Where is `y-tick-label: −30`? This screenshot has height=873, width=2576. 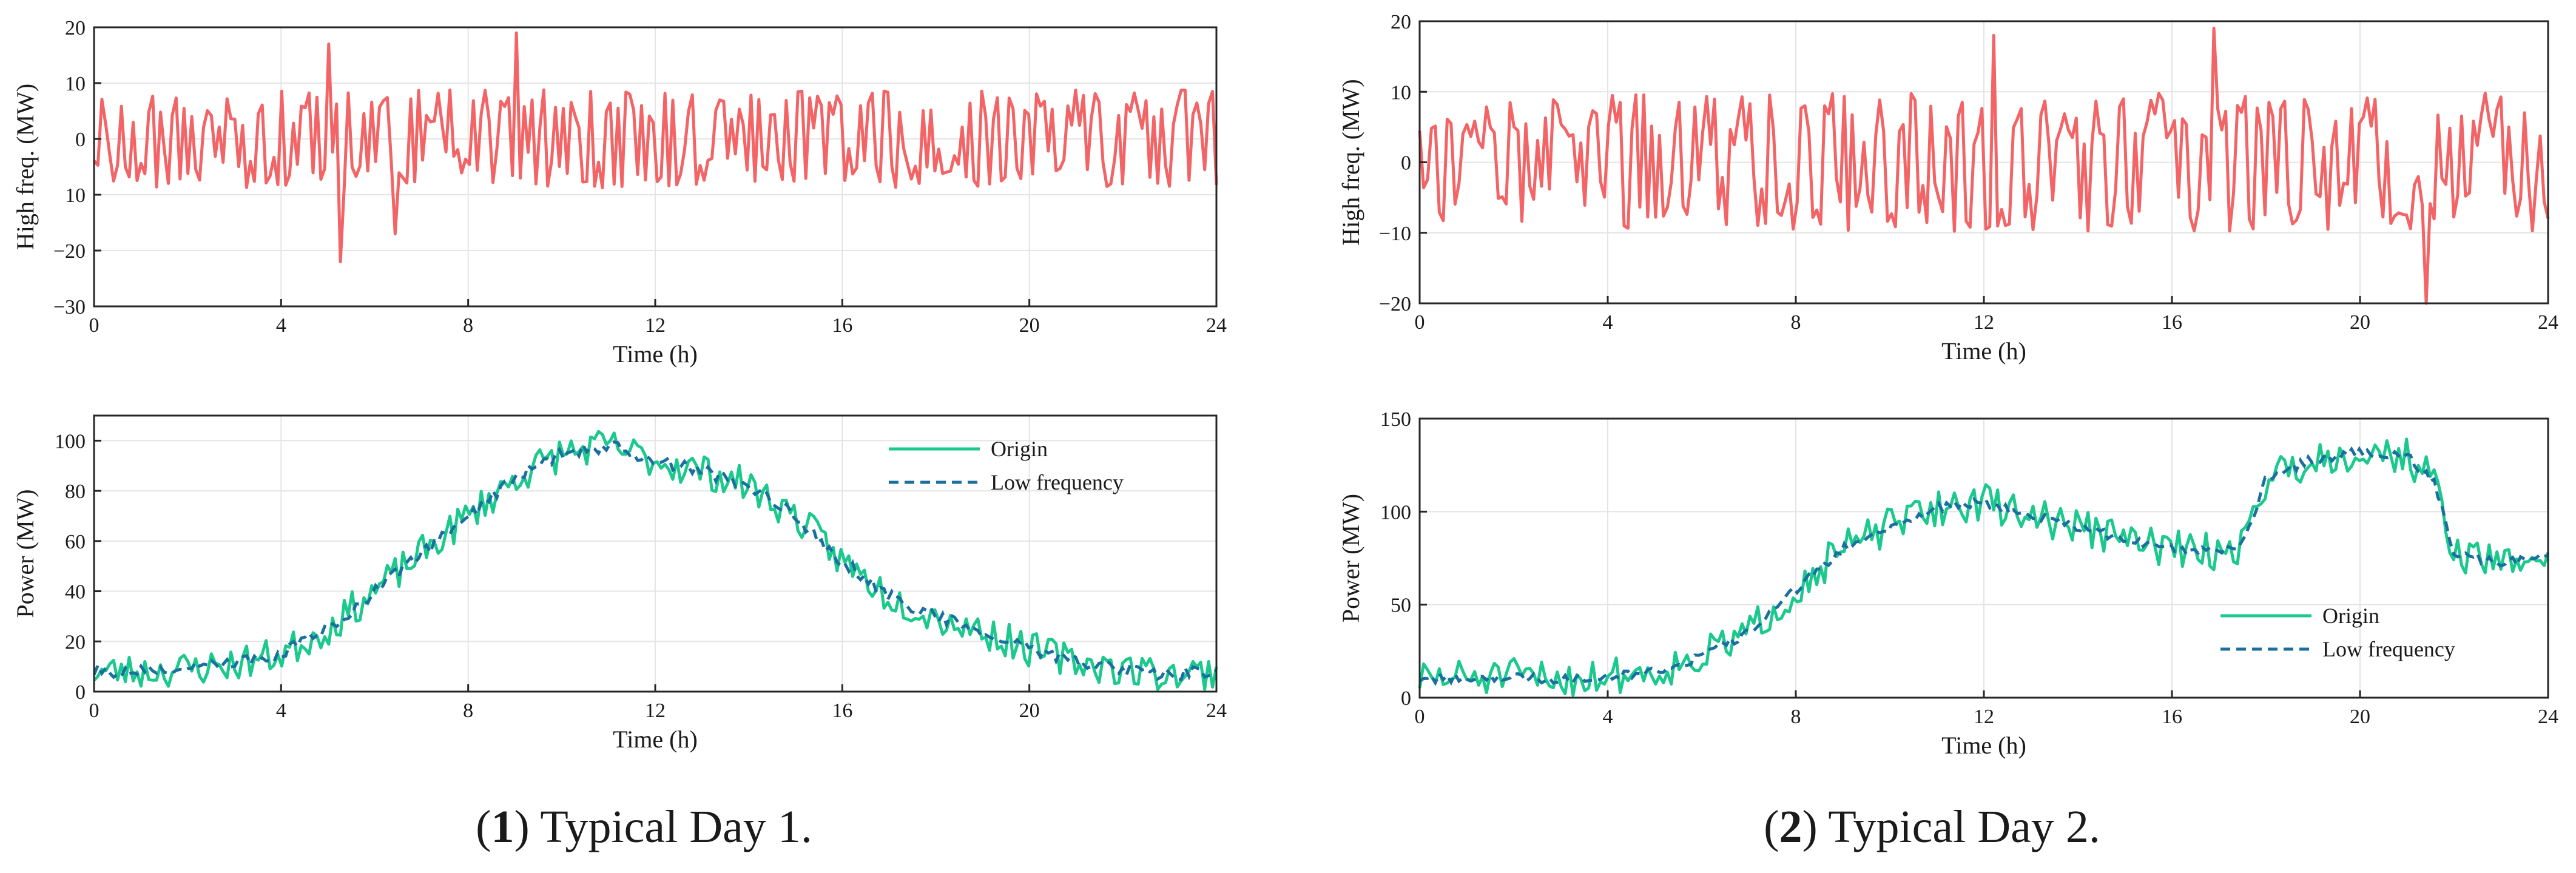
y-tick-label: −30 is located at coordinates (69, 307).